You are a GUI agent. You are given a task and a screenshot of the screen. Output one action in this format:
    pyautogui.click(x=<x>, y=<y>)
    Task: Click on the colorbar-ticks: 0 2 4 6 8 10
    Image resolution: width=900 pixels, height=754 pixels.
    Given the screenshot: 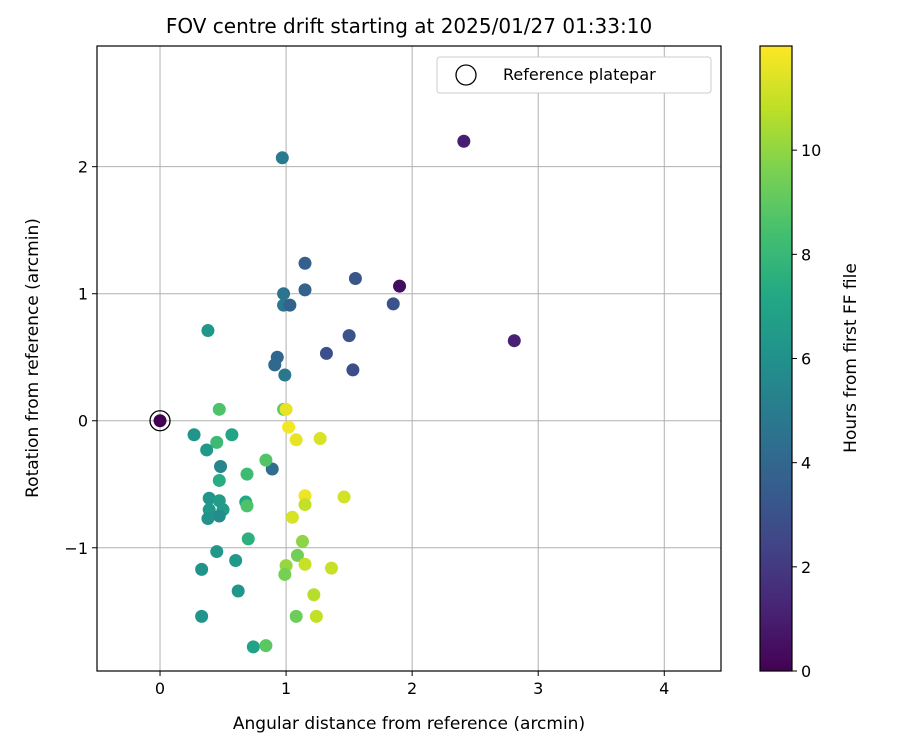 What is the action you would take?
    pyautogui.click(x=806, y=411)
    